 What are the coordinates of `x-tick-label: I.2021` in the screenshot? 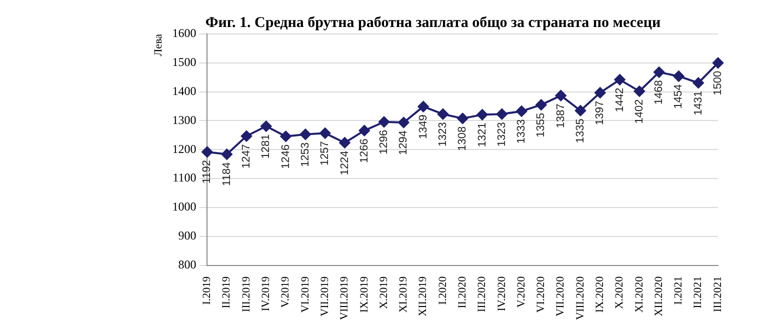 It's located at (678, 290).